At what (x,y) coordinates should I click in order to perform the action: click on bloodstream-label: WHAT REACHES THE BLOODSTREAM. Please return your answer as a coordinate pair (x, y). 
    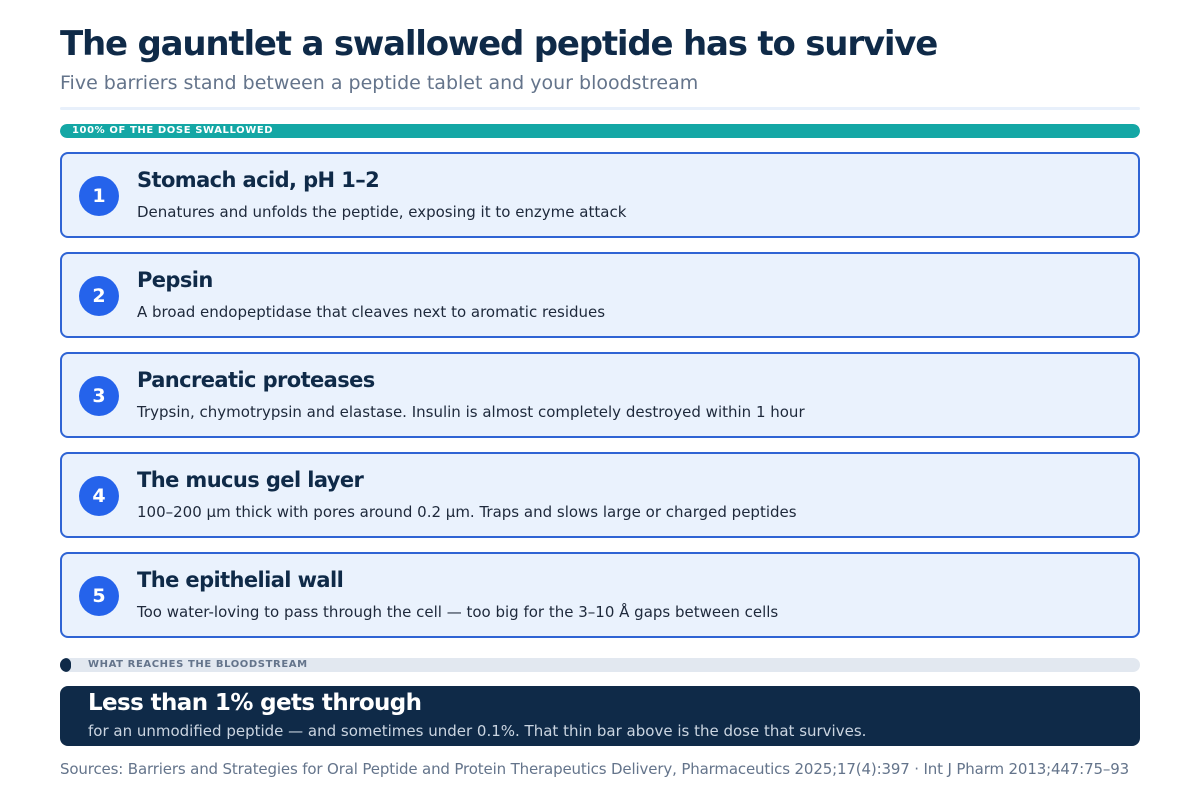
    Looking at the image, I should click on (198, 664).